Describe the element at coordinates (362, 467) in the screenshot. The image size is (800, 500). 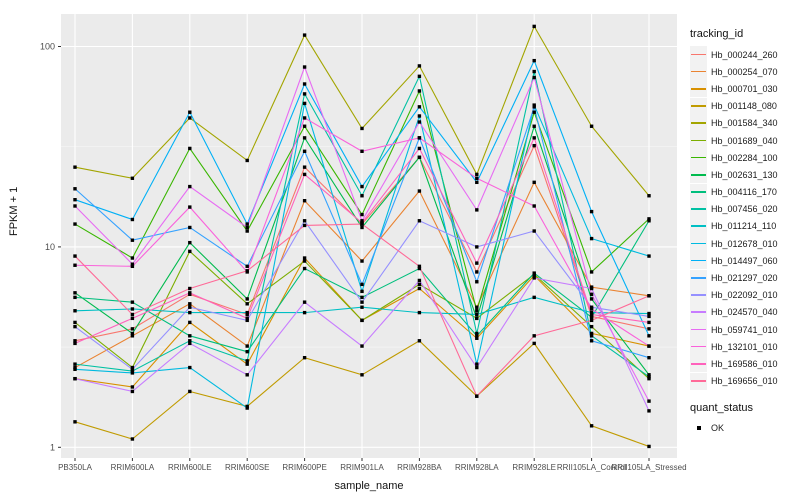
I see `x-tick-label: RRIM901LA` at that location.